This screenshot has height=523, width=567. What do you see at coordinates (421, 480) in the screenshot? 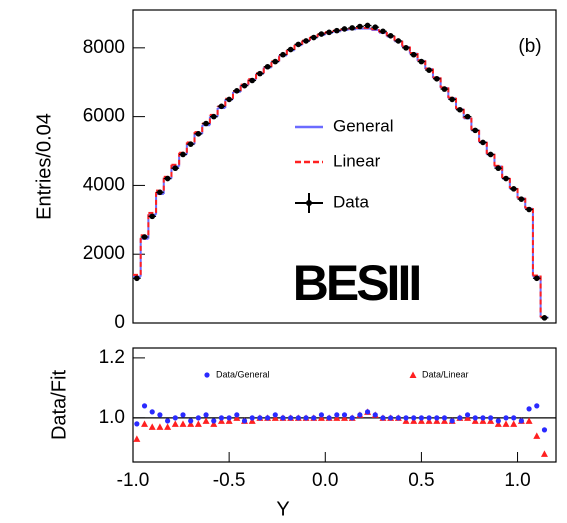
I see `x-tick-label: 0.5` at bounding box center [421, 480].